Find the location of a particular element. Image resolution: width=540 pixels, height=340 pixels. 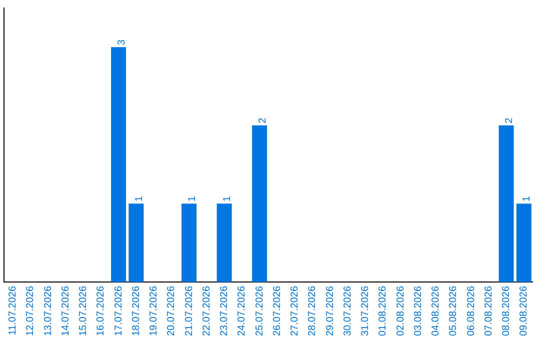

x-tick-label: 11.07.2026 is located at coordinates (13, 311).